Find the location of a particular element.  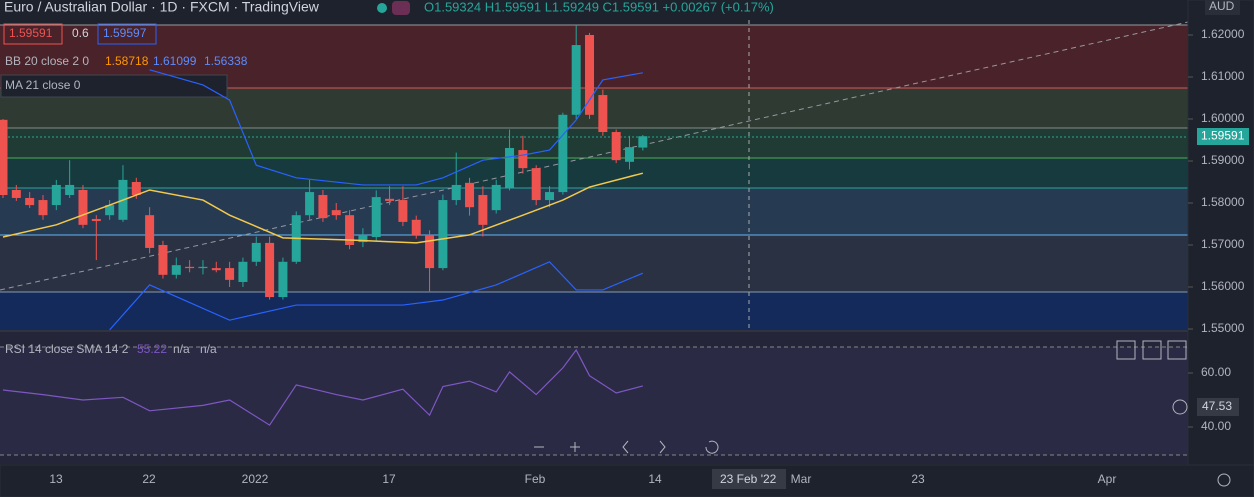

last-price-box is located at coordinates (1223, 136).